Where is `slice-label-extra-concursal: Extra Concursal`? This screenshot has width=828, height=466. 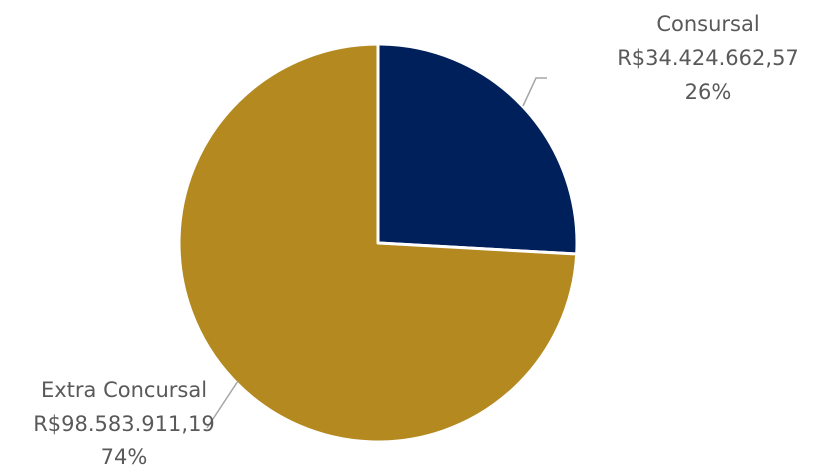
slice-label-extra-concursal: Extra Concursal is located at coordinates (124, 390).